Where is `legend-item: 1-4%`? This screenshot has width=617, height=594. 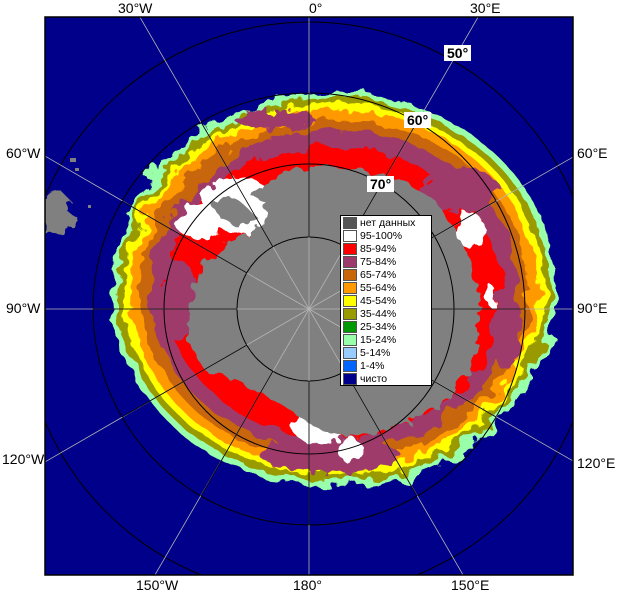
legend-item: 1-4% is located at coordinates (386, 365).